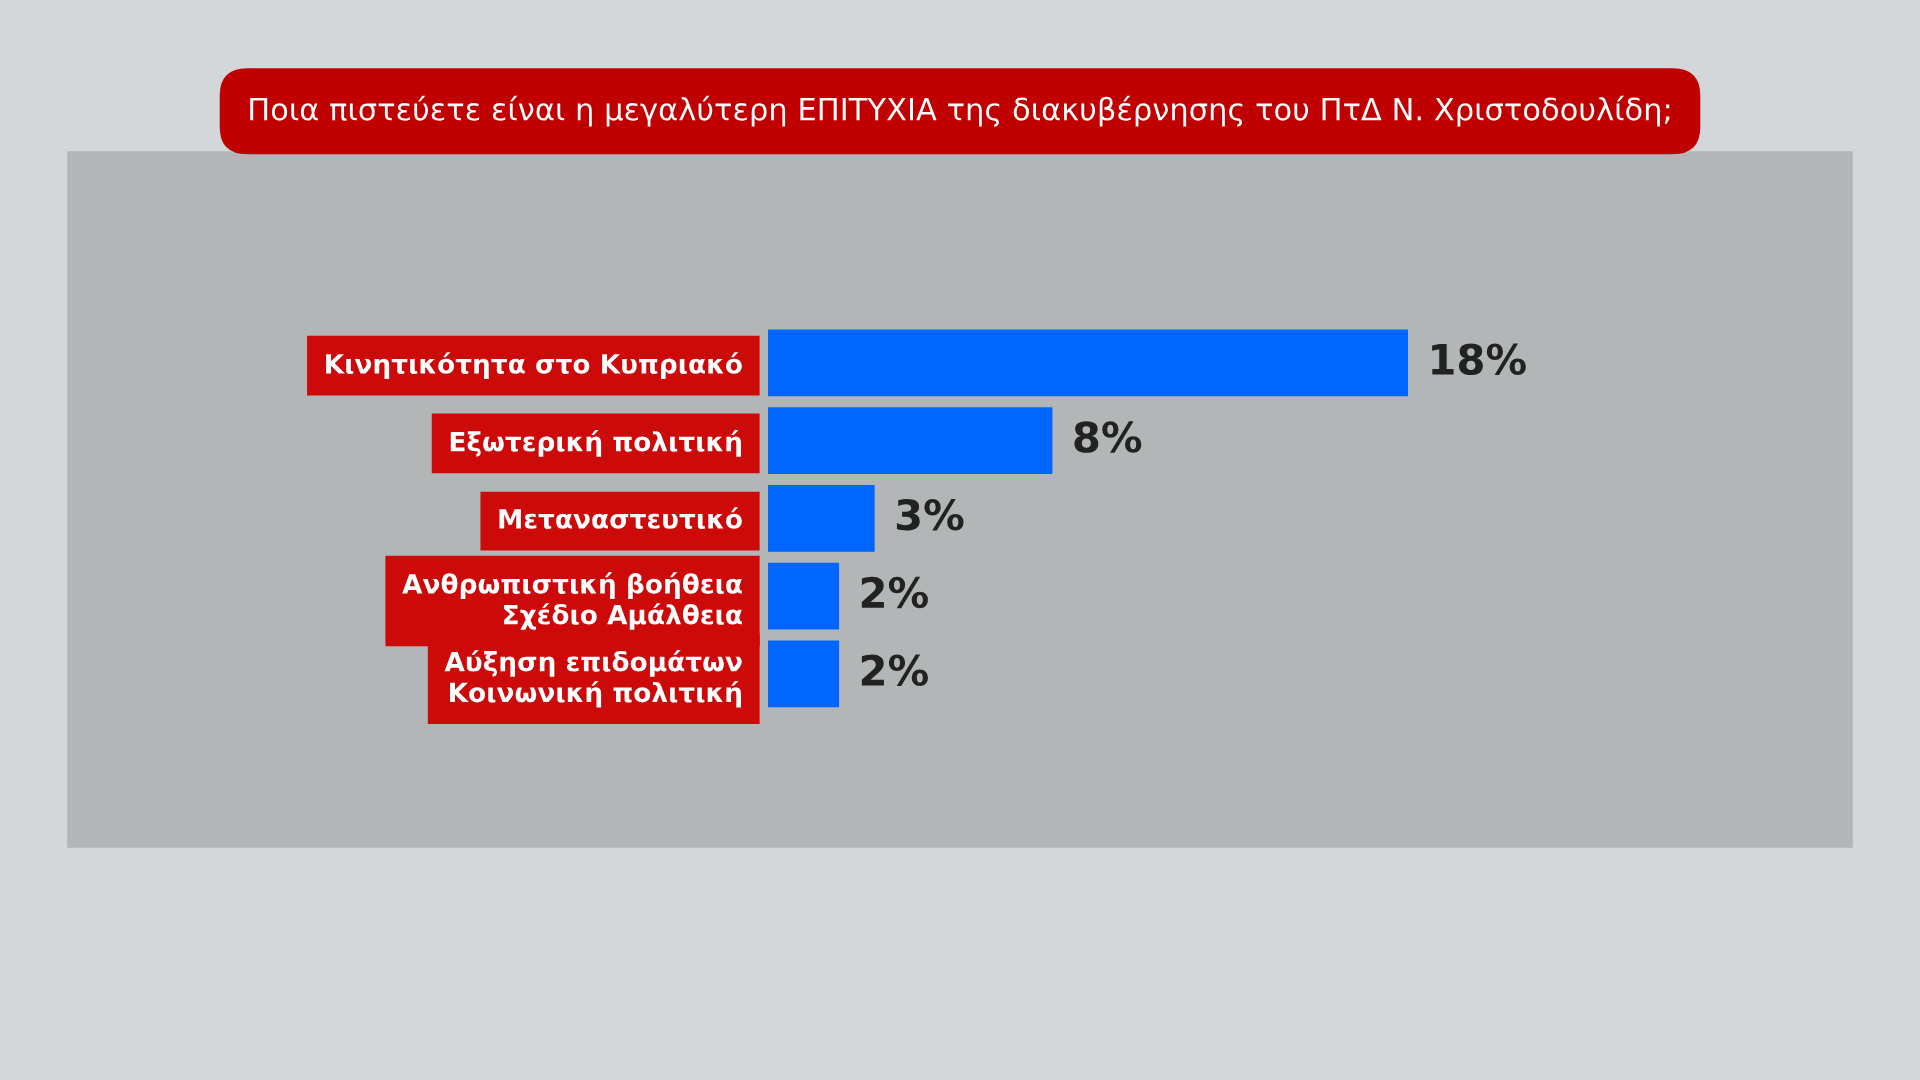 This screenshot has height=1080, width=1920. I want to click on data-label: 3%, so click(930, 514).